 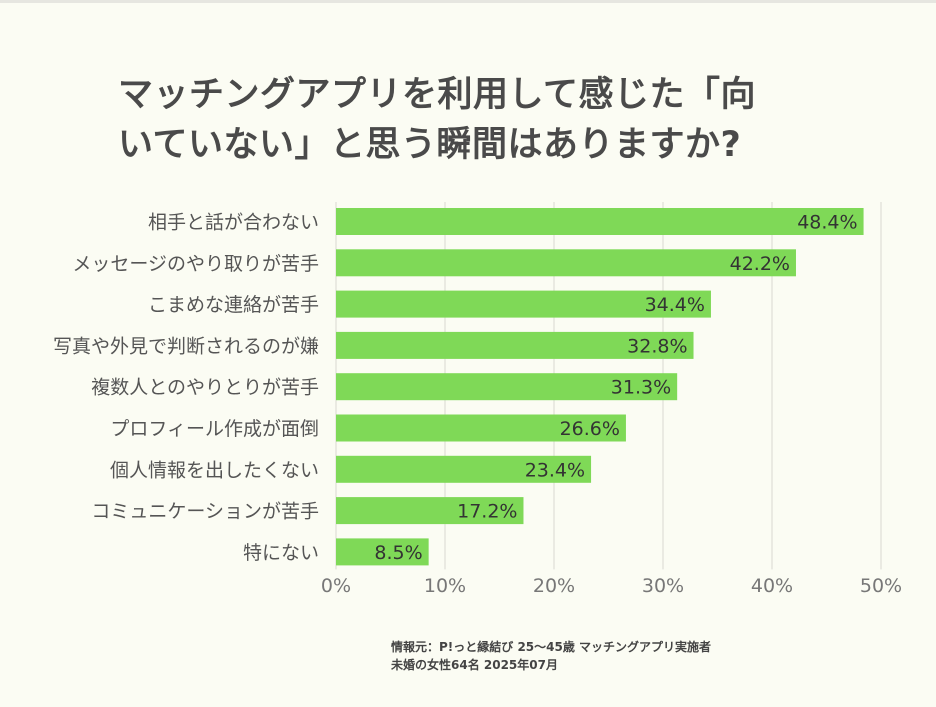 What do you see at coordinates (195, 264) in the screenshot?
I see `category-label-1: メッセージのやり取りが苦手` at bounding box center [195, 264].